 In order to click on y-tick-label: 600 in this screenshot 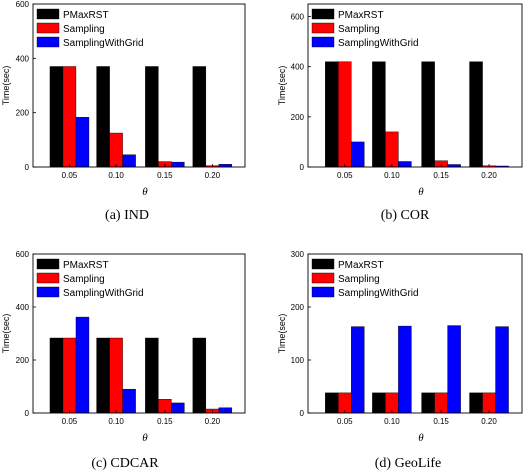, I will do `click(298, 17)`.